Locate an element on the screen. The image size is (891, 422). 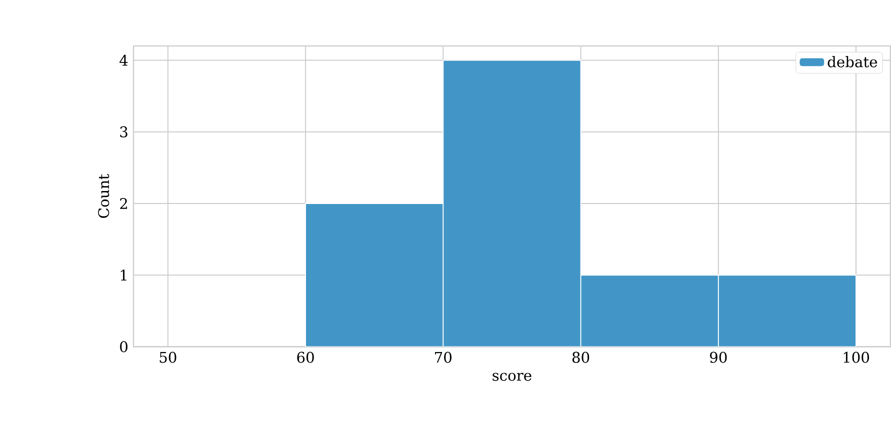
x-axis-title: score is located at coordinates (512, 376).